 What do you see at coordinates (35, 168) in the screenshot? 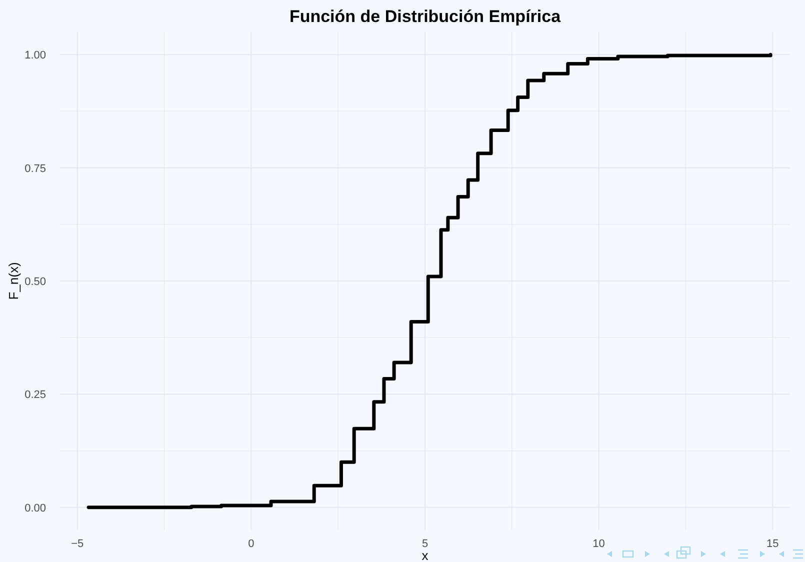
I see `y-tick-label: 0.75` at bounding box center [35, 168].